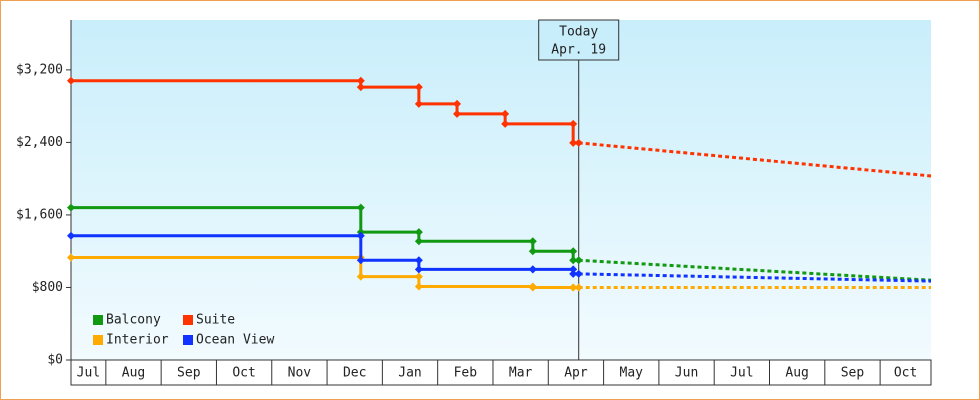 The height and width of the screenshot is (400, 980). I want to click on x-tick-label: Nov, so click(300, 373).